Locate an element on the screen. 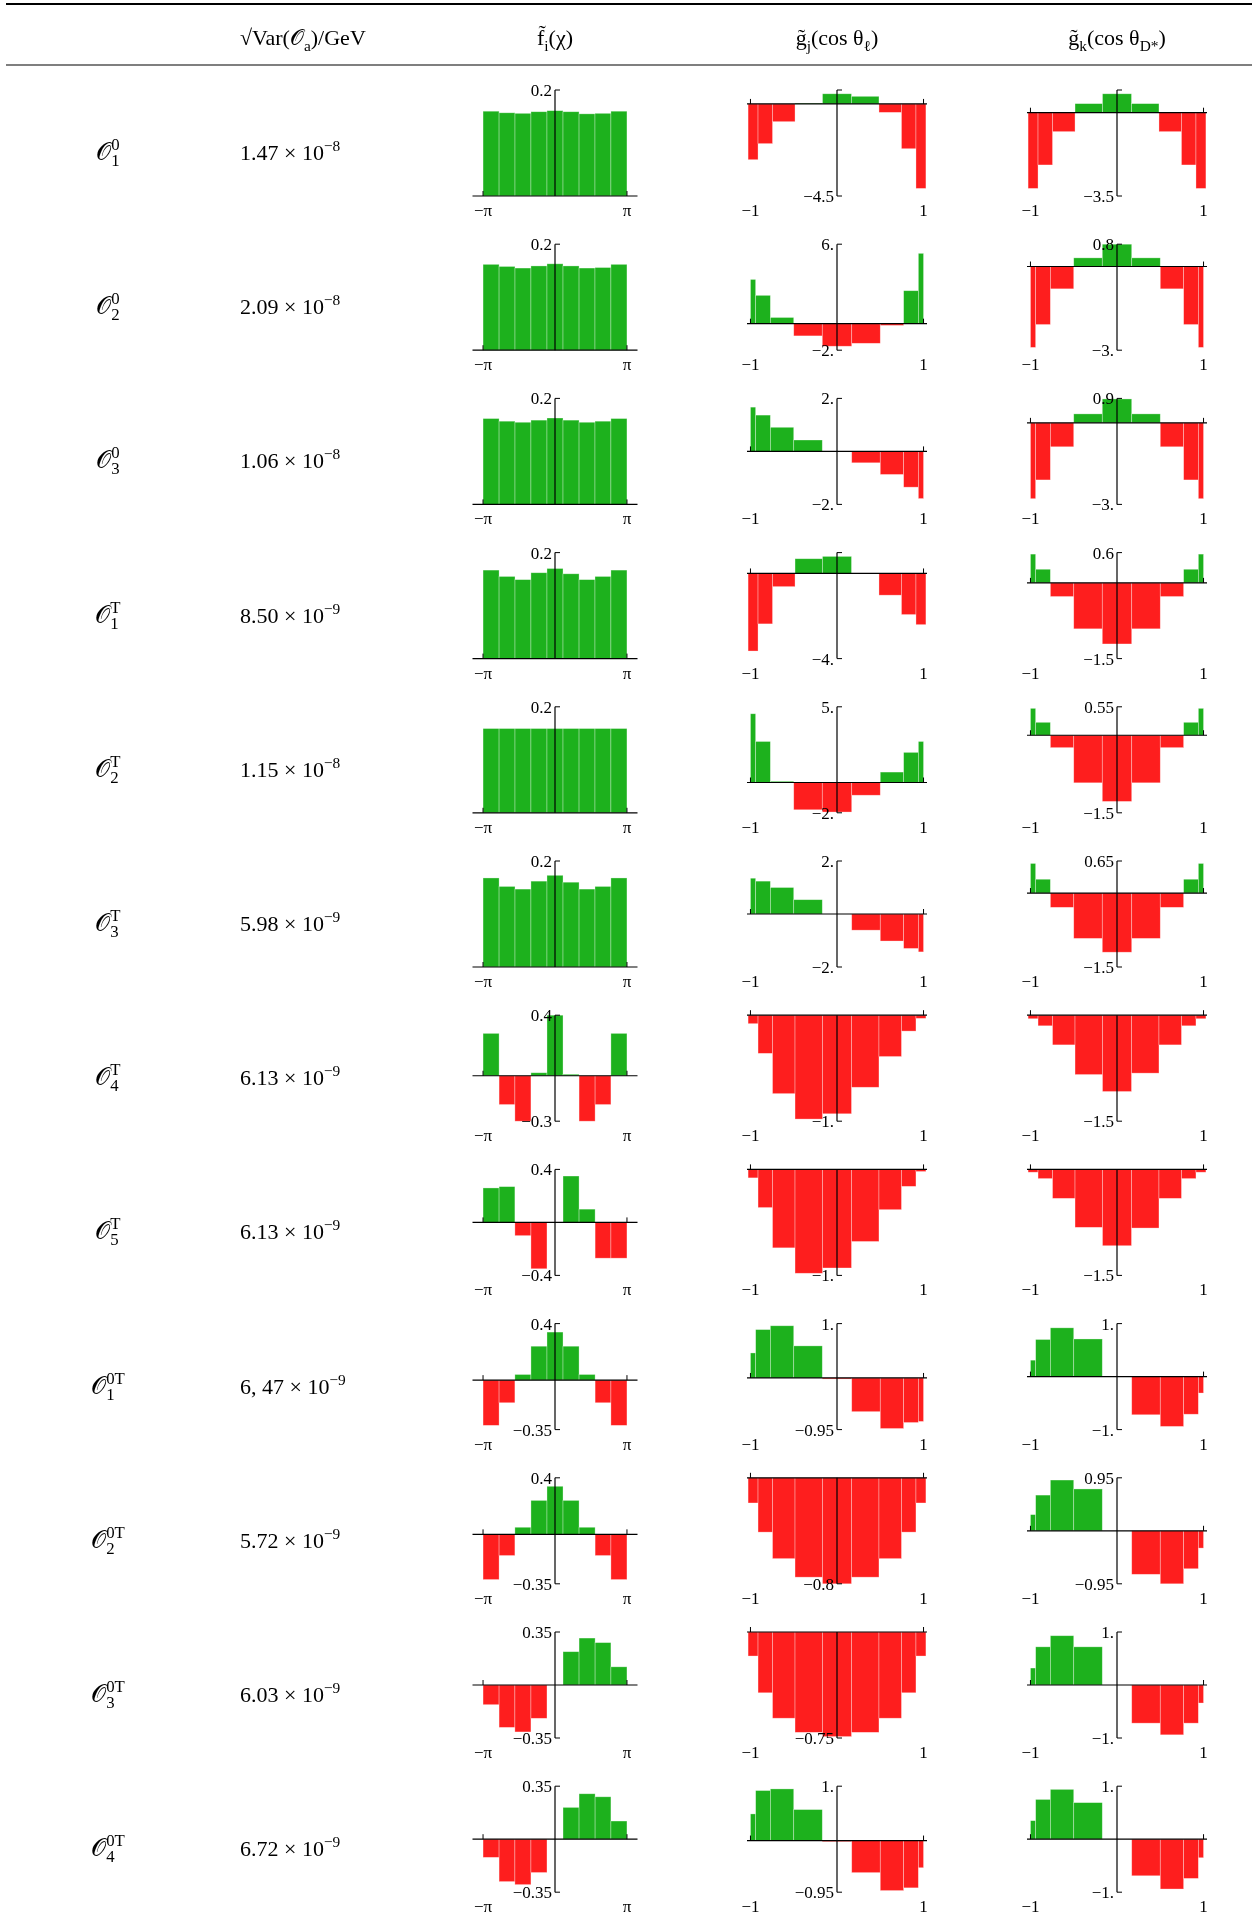 This screenshot has height=1927, width=1258. y-tick-label: 0.35 is located at coordinates (537, 1787).